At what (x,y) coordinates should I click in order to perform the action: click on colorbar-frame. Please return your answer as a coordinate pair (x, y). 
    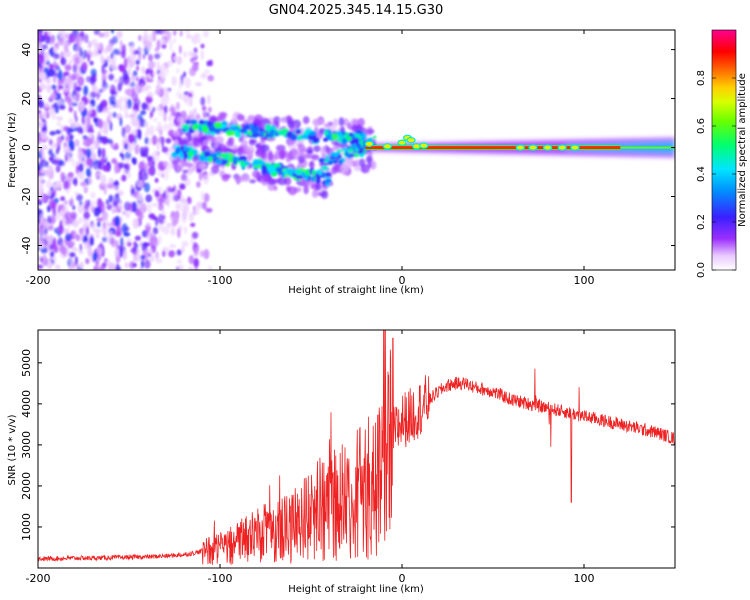
    Looking at the image, I should click on (724, 150).